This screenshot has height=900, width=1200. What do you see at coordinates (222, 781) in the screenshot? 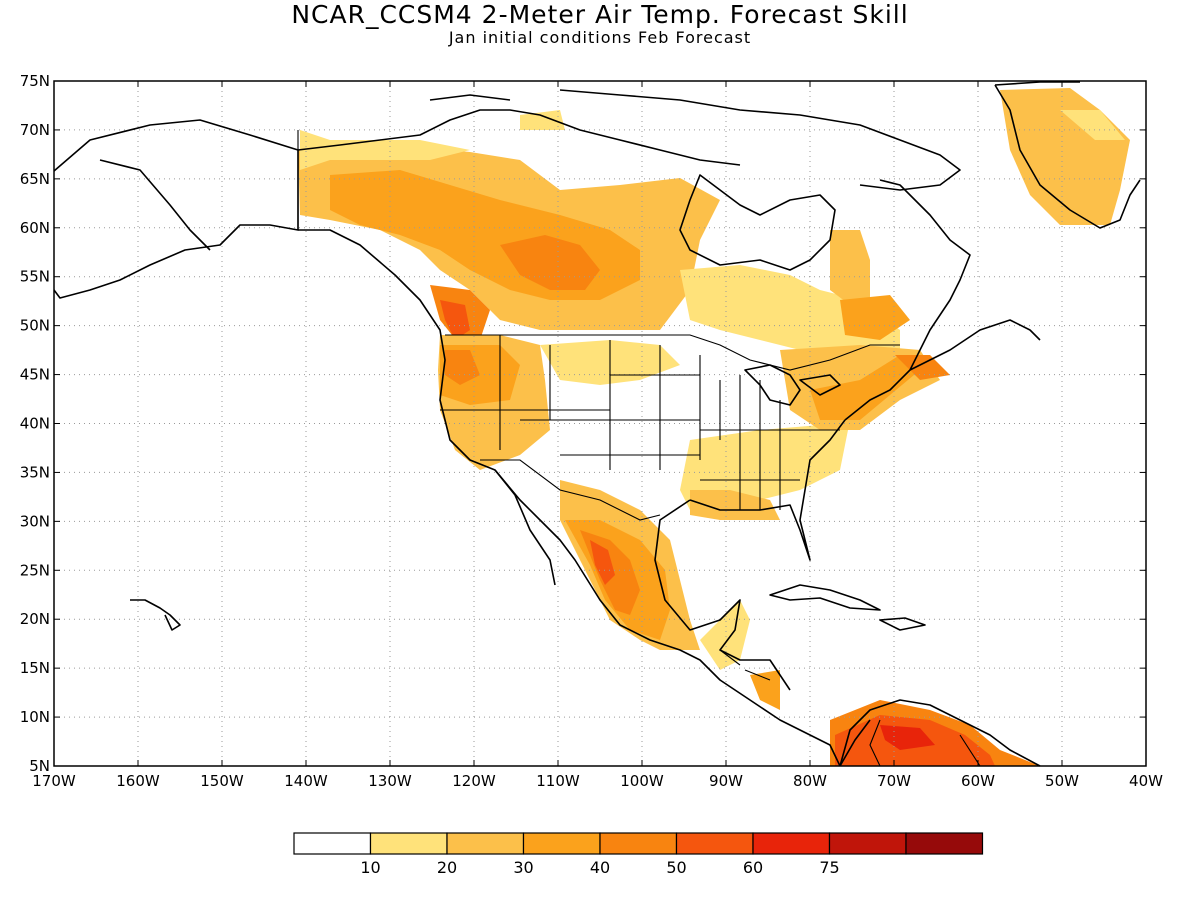
I see `lon-tick-label: 150W` at bounding box center [222, 781].